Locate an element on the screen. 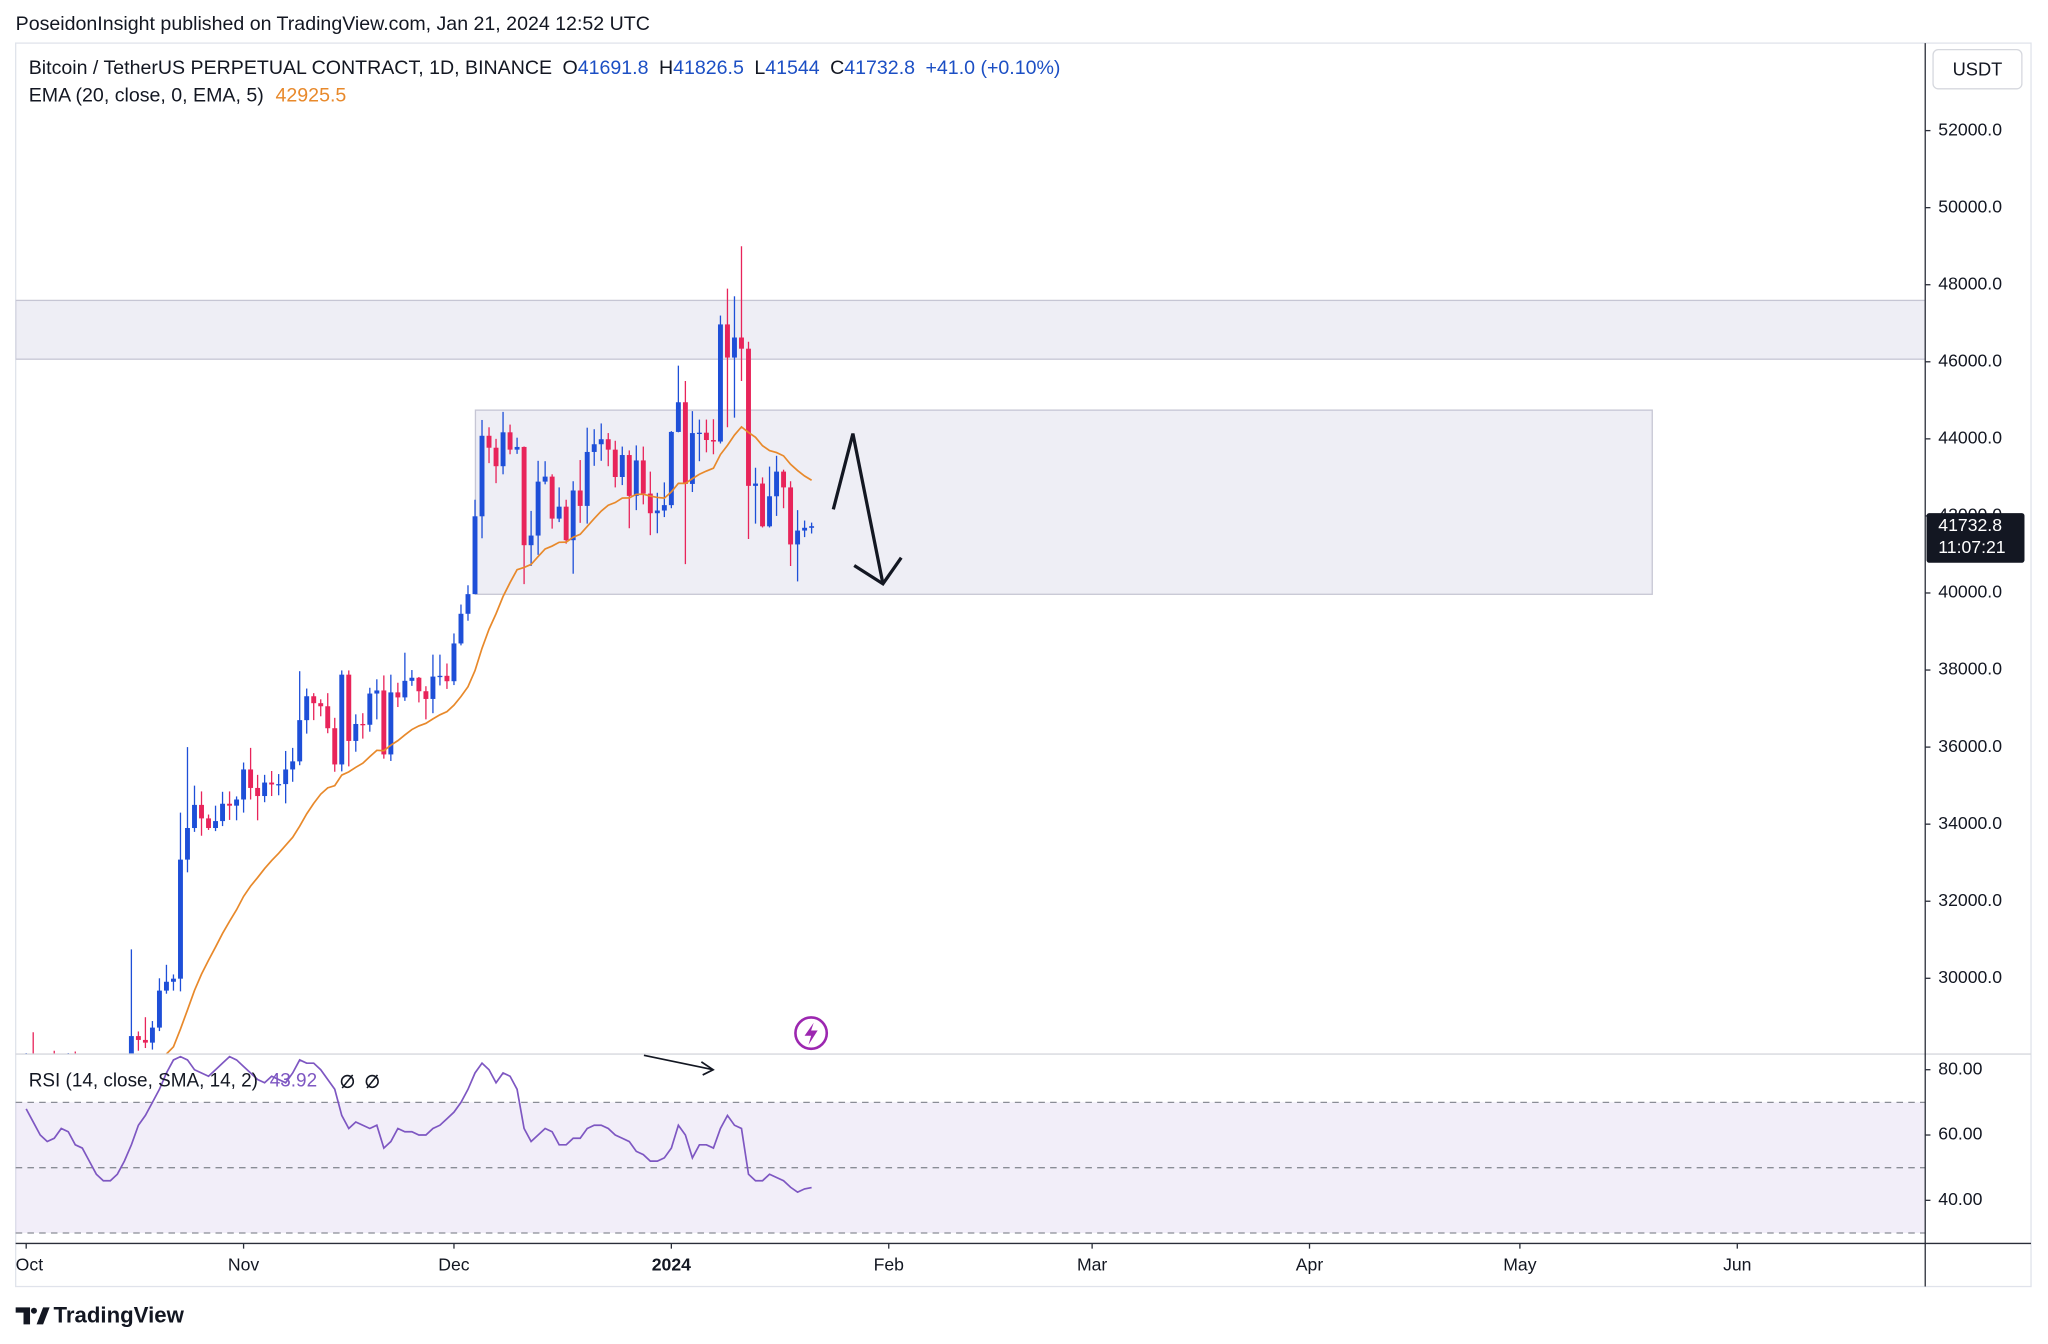 The image size is (2048, 1344). close-value: 41732.8 is located at coordinates (879, 68).